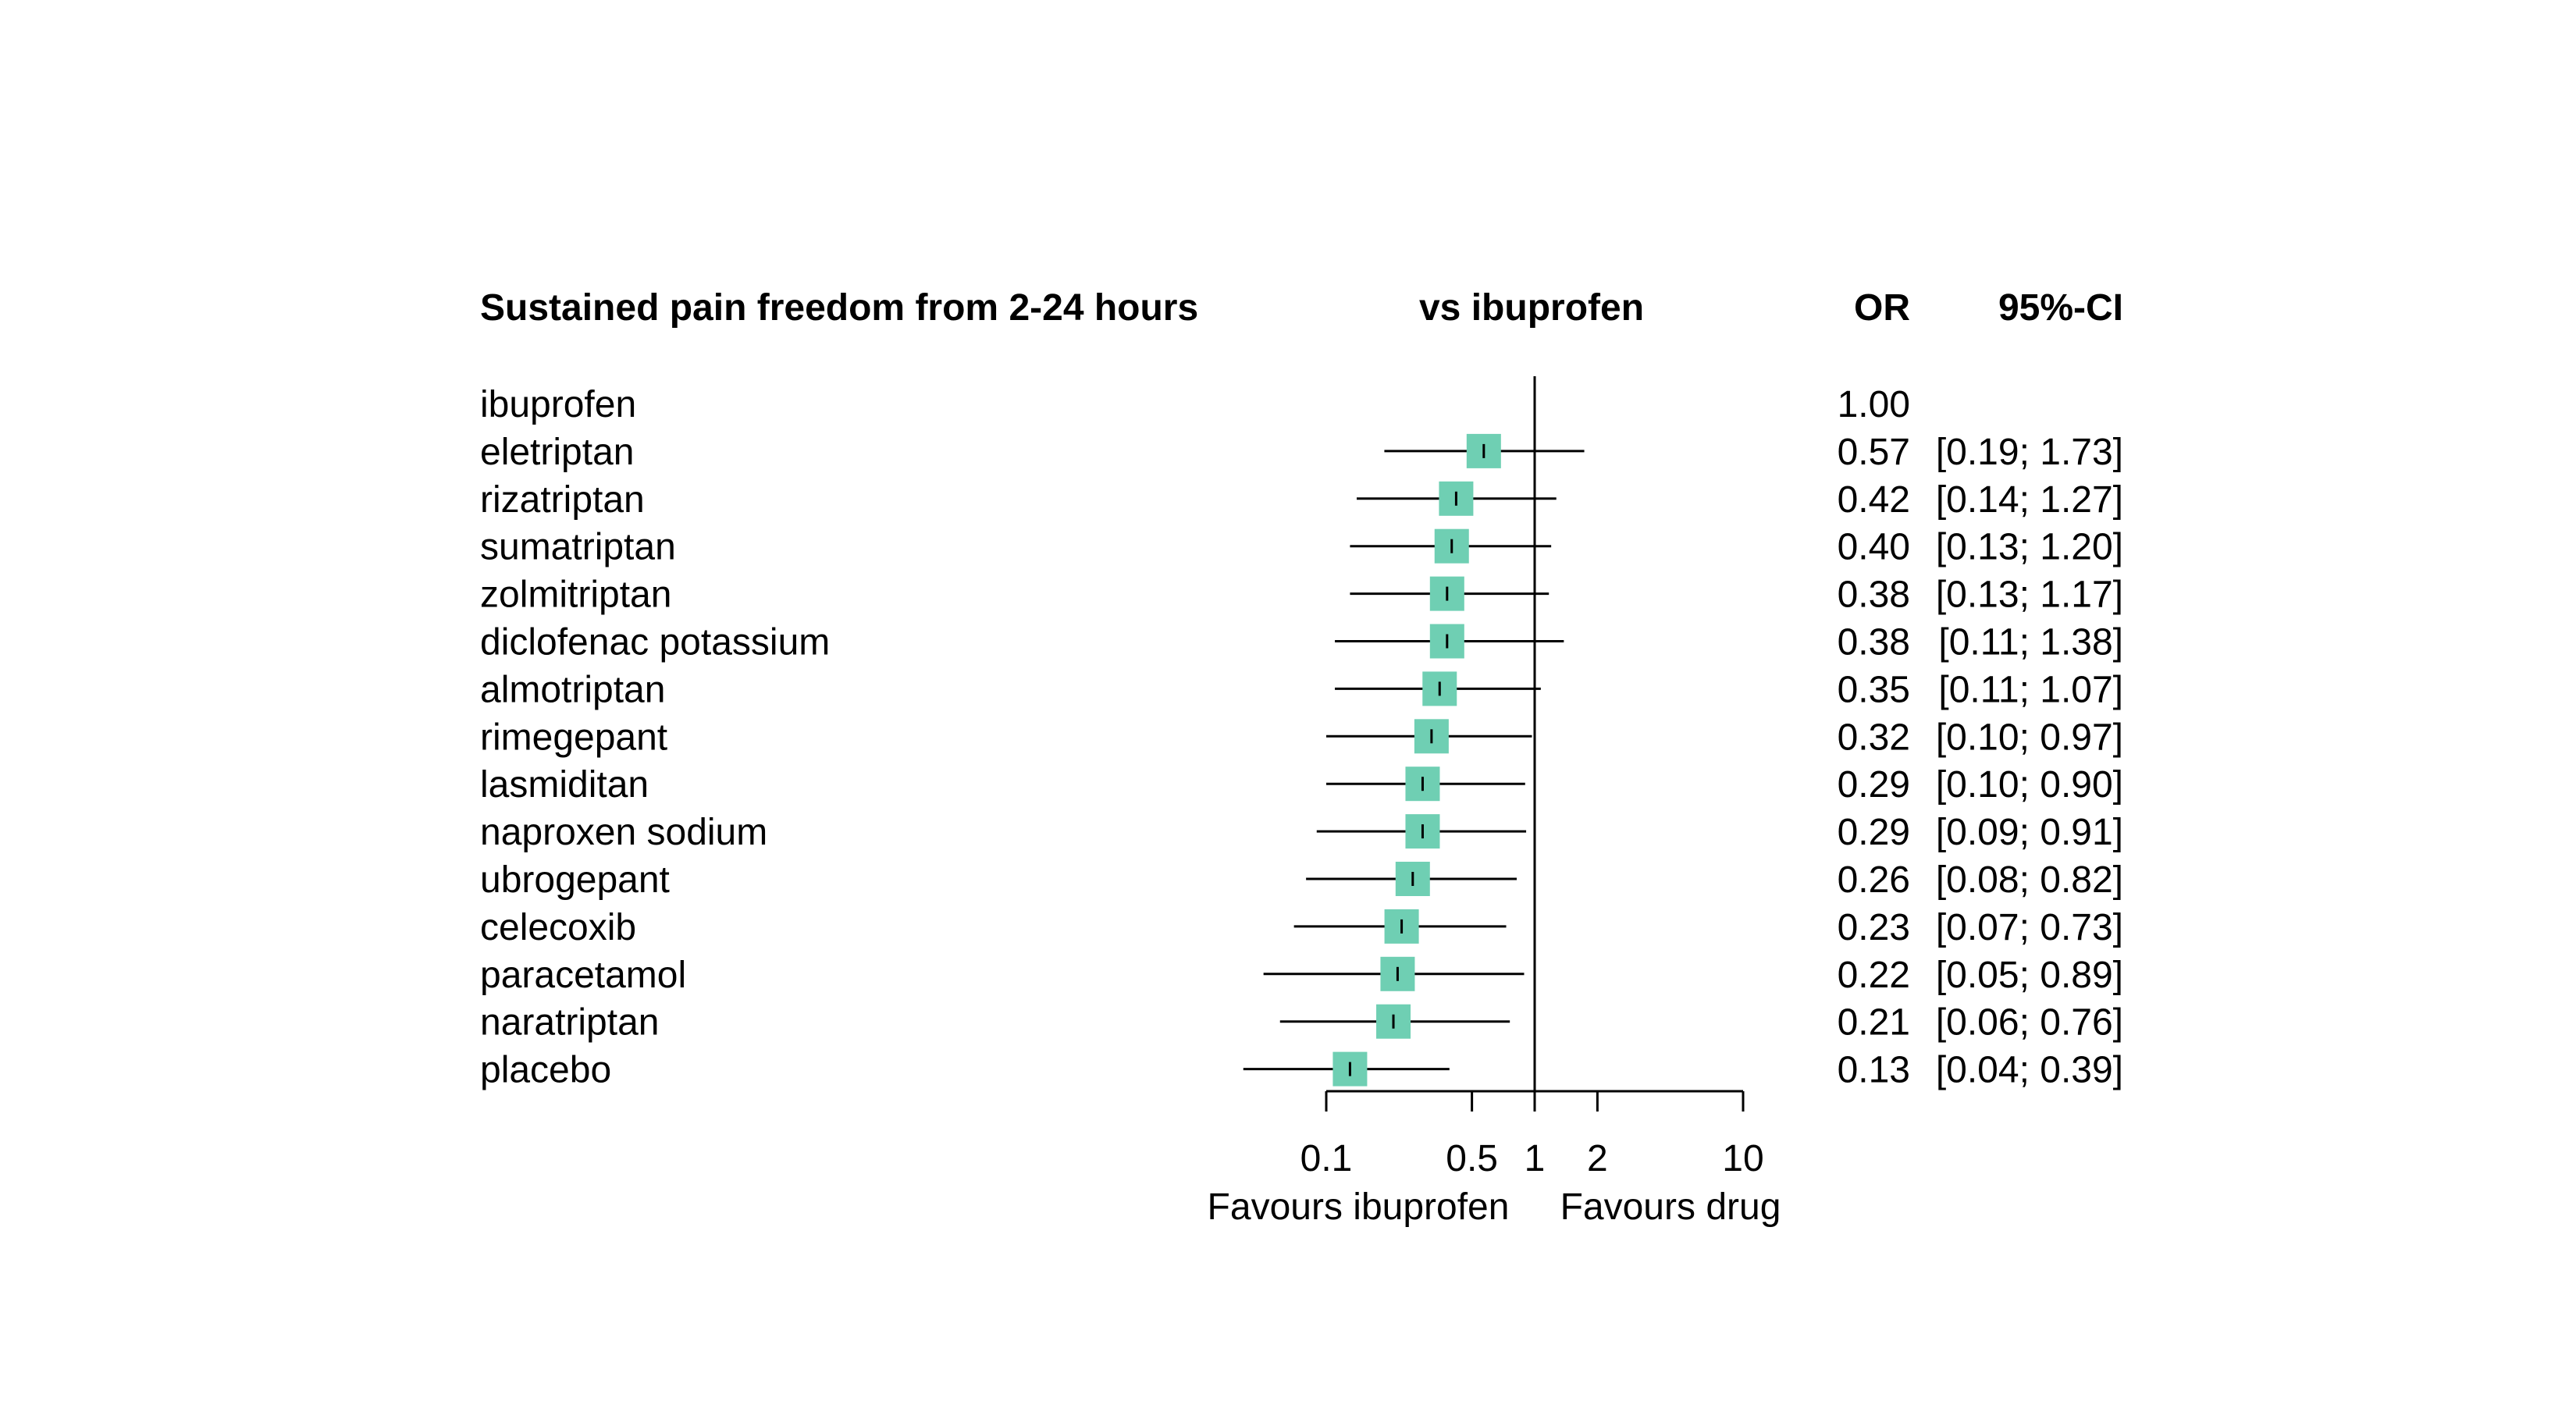 The image size is (2576, 1405). I want to click on ci-value: [0.13; 1.17], so click(2029, 595).